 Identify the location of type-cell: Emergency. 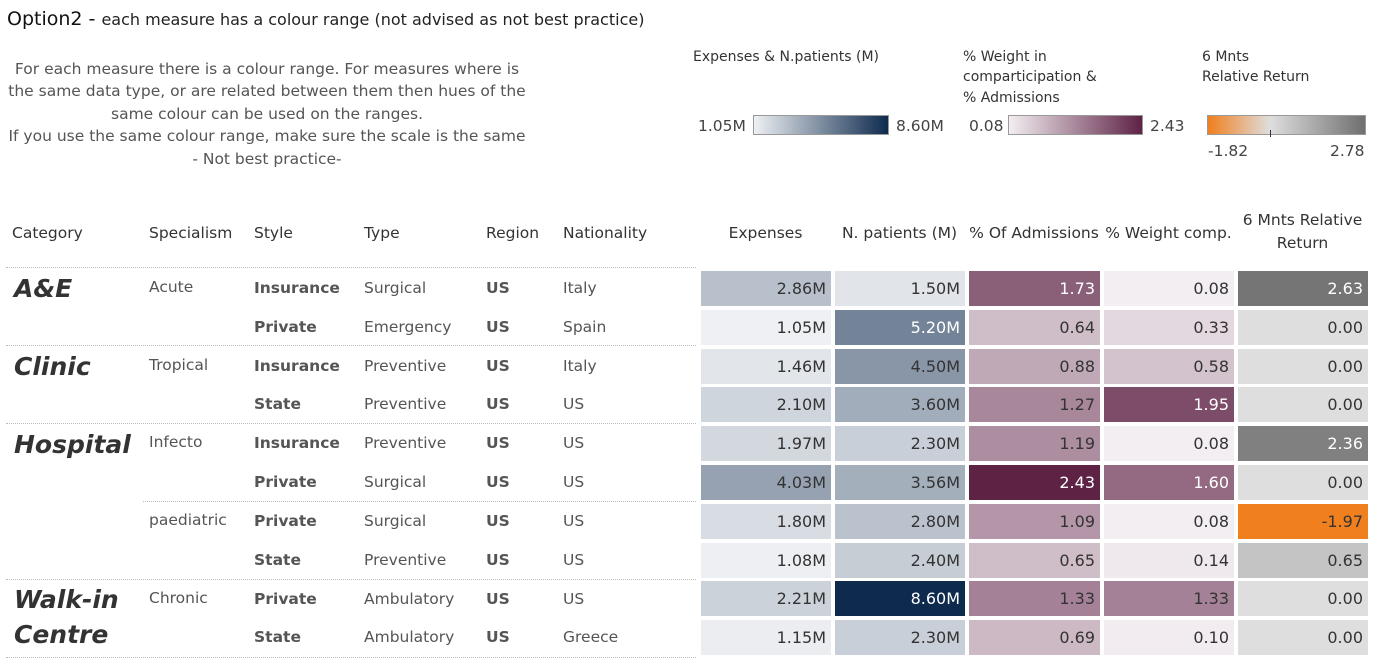
(408, 327).